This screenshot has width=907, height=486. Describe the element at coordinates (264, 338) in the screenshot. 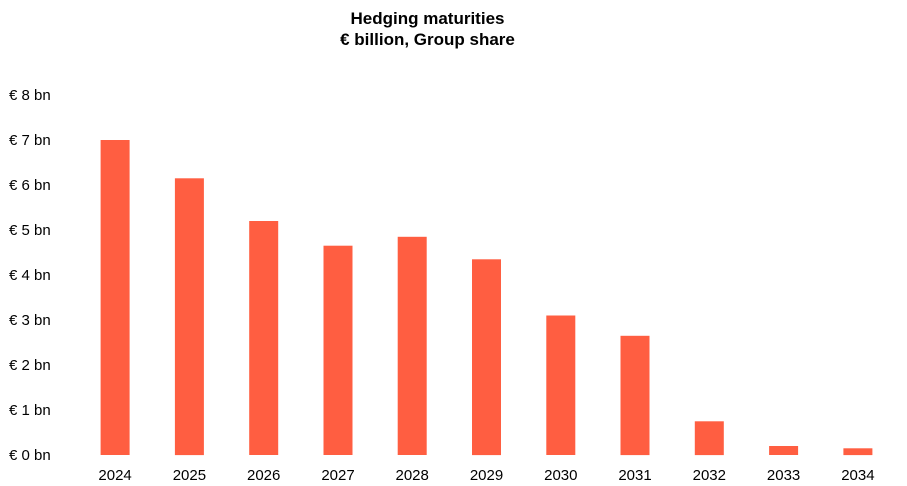

I see `bar-2026` at that location.